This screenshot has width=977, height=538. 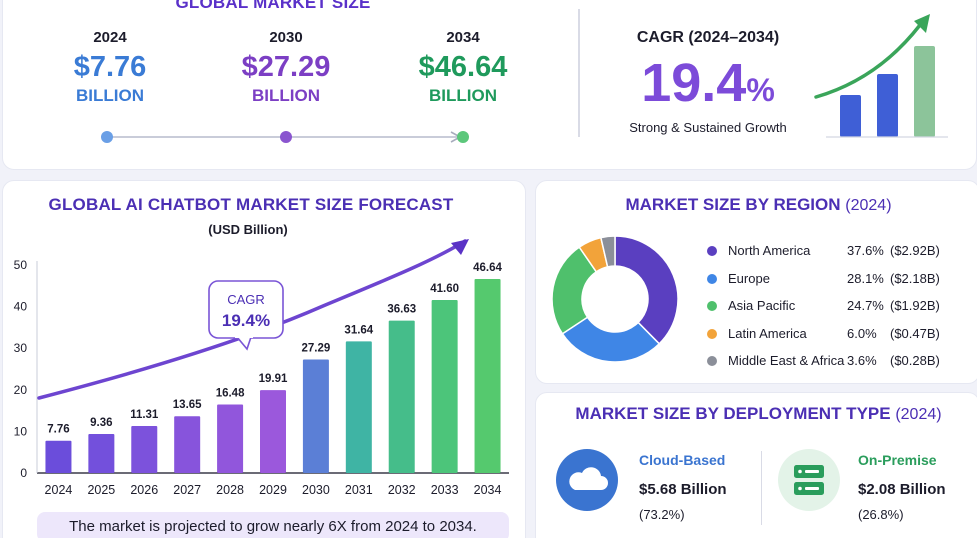 What do you see at coordinates (101, 453) in the screenshot?
I see `bar-2025` at bounding box center [101, 453].